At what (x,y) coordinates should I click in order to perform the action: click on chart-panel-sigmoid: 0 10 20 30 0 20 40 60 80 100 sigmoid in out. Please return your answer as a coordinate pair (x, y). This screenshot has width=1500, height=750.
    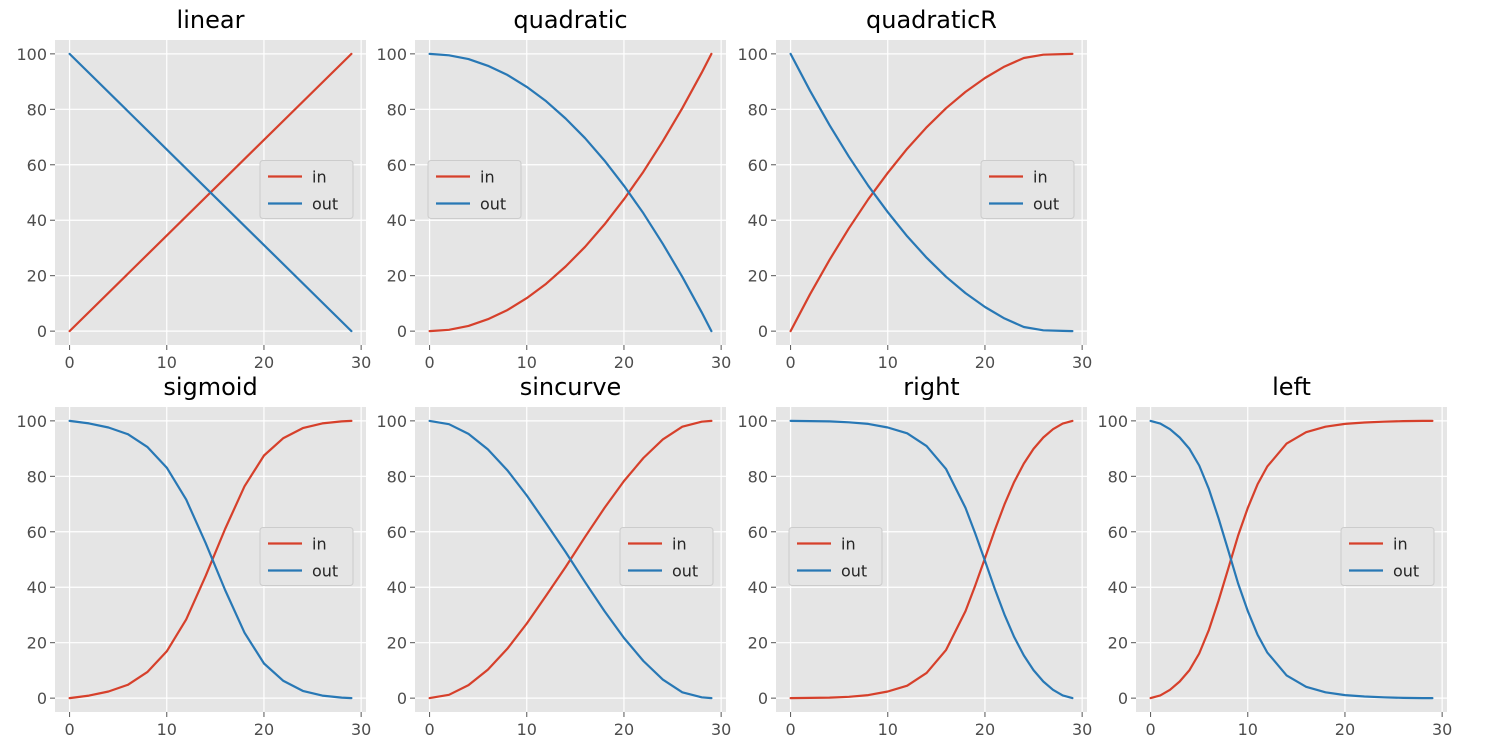
    Looking at the image, I should click on (193, 556).